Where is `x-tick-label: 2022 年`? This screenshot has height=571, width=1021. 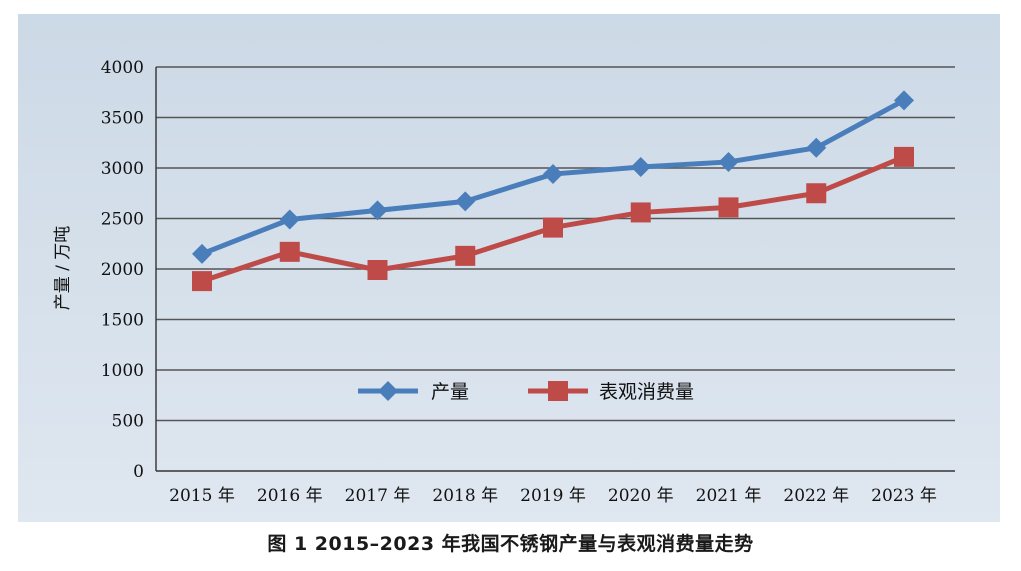
x-tick-label: 2022 年 is located at coordinates (816, 496).